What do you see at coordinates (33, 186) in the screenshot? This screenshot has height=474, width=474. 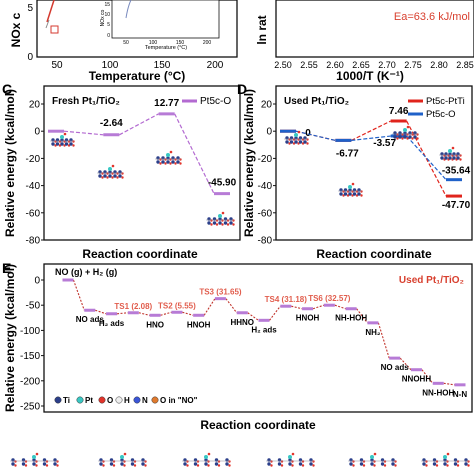 I see `ytick-label: -40` at bounding box center [33, 186].